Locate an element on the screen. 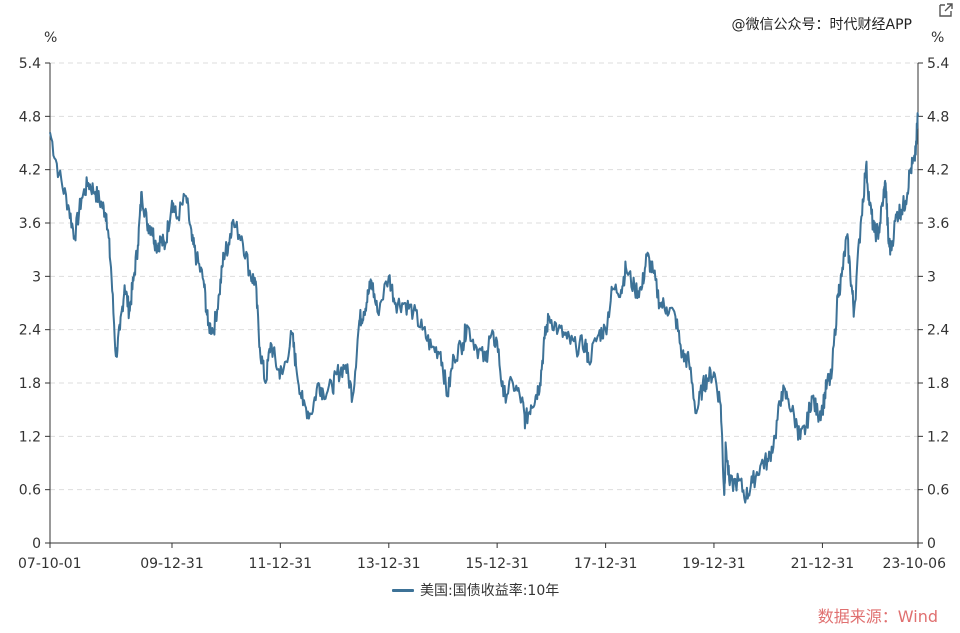 The image size is (960, 633). expand-icon is located at coordinates (946, 10).